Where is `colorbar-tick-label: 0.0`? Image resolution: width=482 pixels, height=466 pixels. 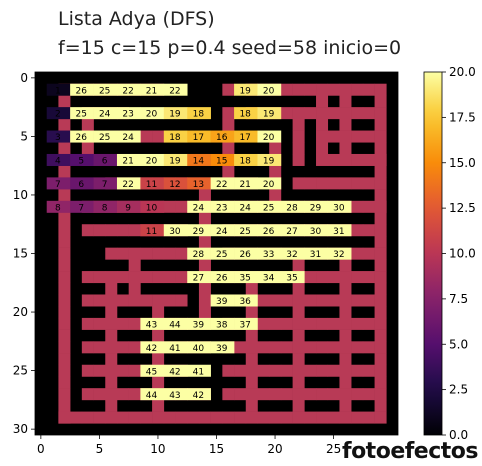 colorbar-tick-label: 0.0 is located at coordinates (458, 435).